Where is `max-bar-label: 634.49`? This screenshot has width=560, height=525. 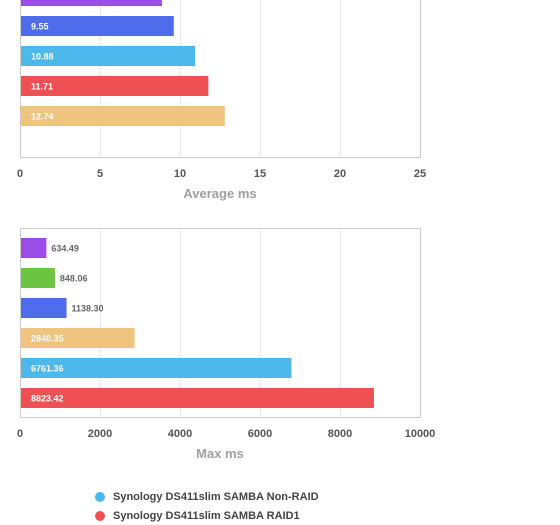
max-bar-label: 634.49 is located at coordinates (65, 249).